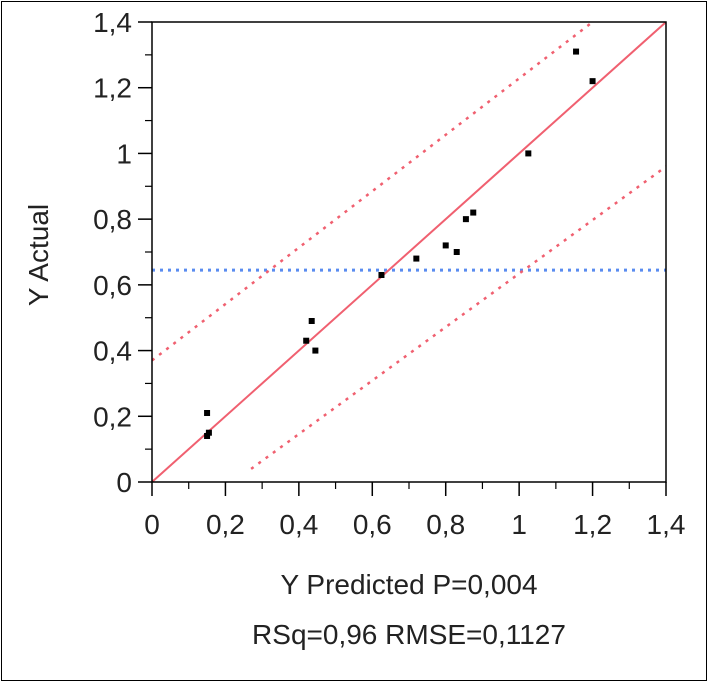 The width and height of the screenshot is (710, 684). Describe the element at coordinates (112, 351) in the screenshot. I see `y-tick-label: 0,4` at that location.